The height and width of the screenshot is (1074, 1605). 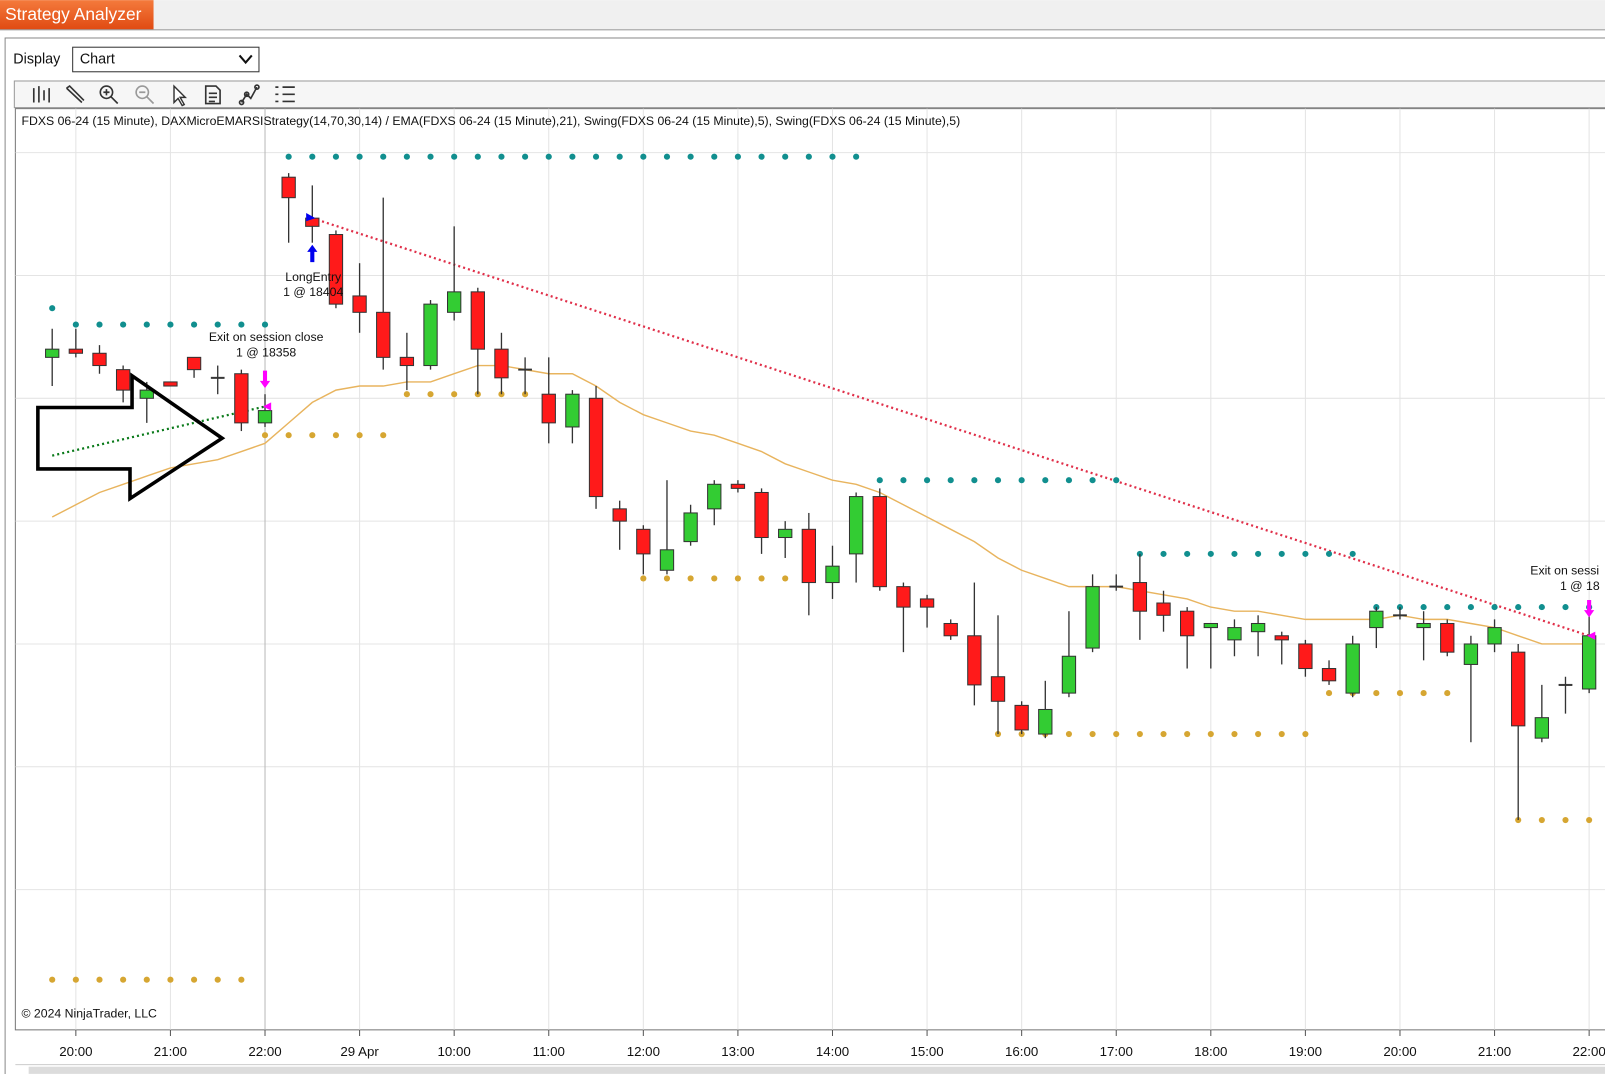 I want to click on trade-annotation: 1 @ 18358, so click(x=266, y=353).